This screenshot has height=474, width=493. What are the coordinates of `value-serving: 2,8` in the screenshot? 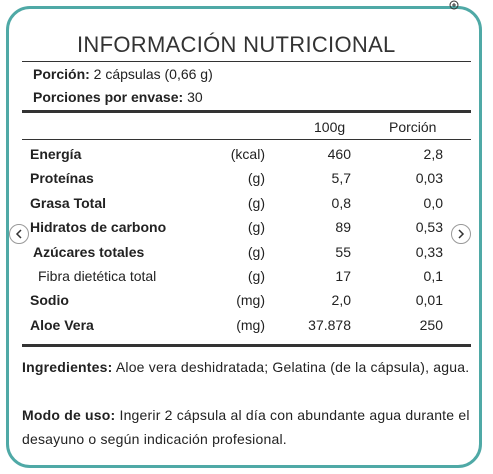 It's located at (433, 154).